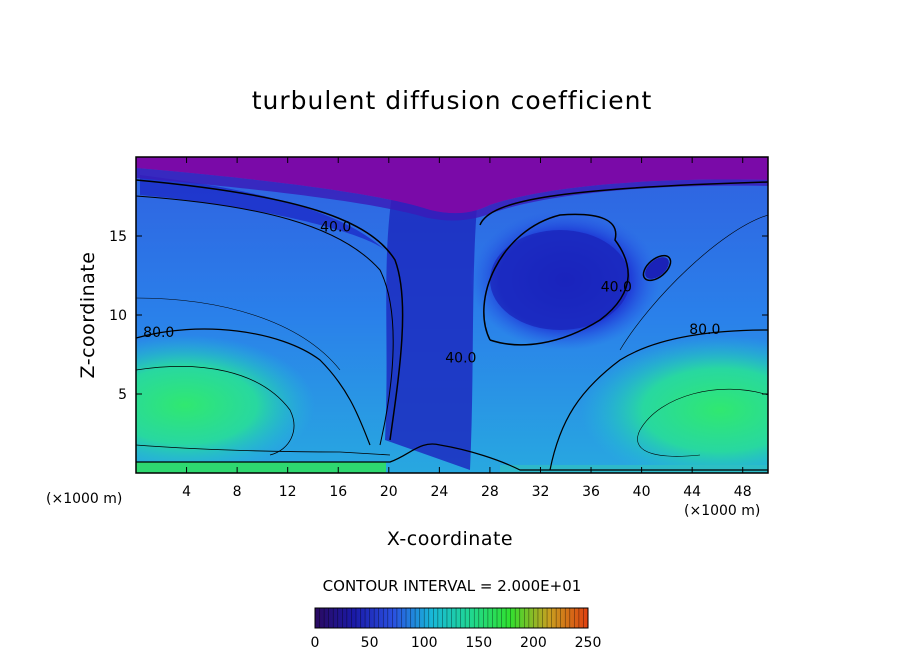 The image size is (904, 654). I want to click on colorbar-labels: 0 50 100 150 200 250, so click(456, 643).